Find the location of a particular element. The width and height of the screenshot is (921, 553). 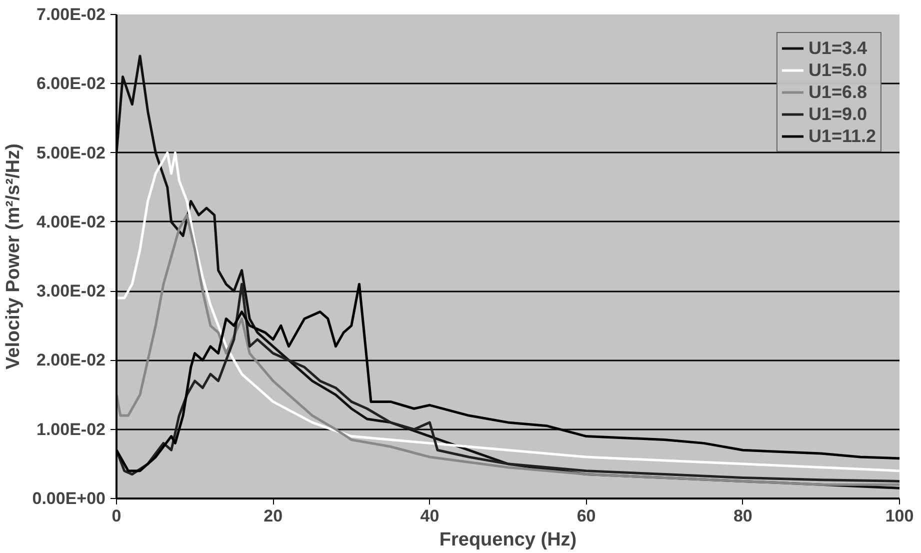

x-tick-label: 0 is located at coordinates (117, 516).